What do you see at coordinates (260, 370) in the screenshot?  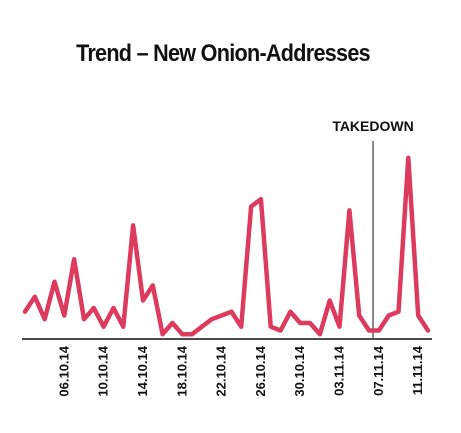 I see `x-tick-label: 26.10.14` at bounding box center [260, 370].